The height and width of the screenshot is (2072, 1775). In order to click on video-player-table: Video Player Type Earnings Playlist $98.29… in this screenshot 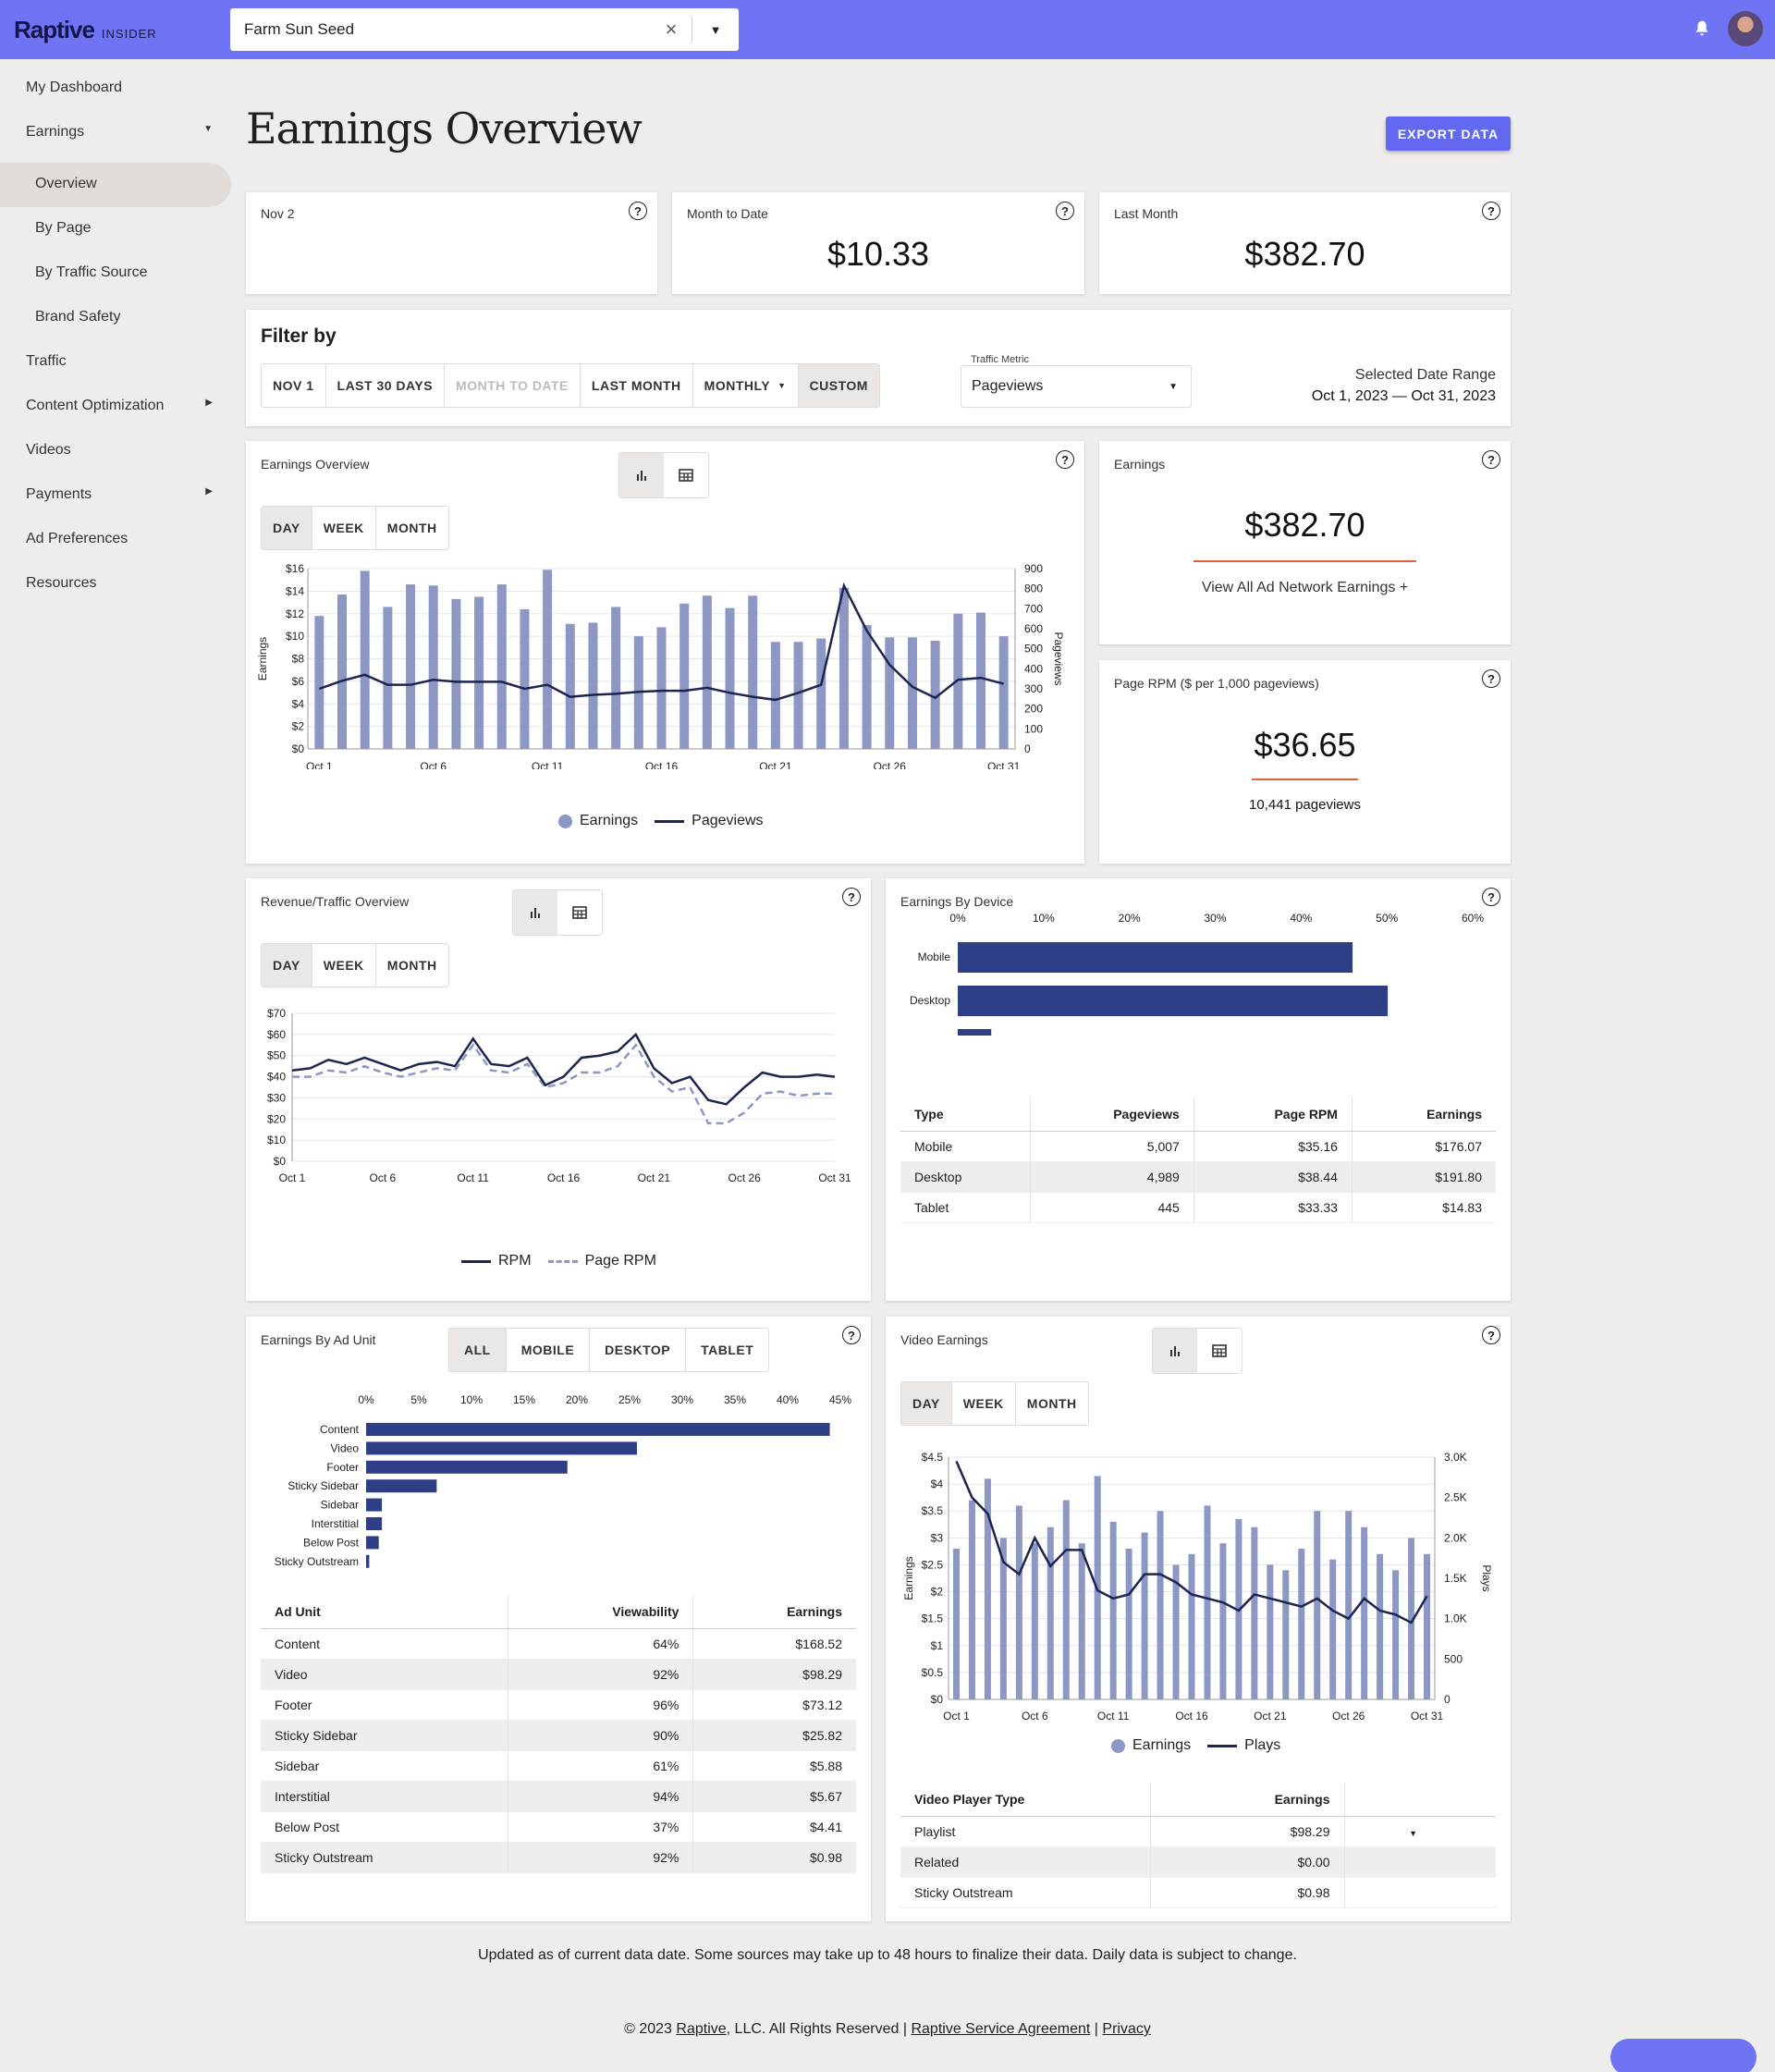, I will do `click(1198, 1845)`.